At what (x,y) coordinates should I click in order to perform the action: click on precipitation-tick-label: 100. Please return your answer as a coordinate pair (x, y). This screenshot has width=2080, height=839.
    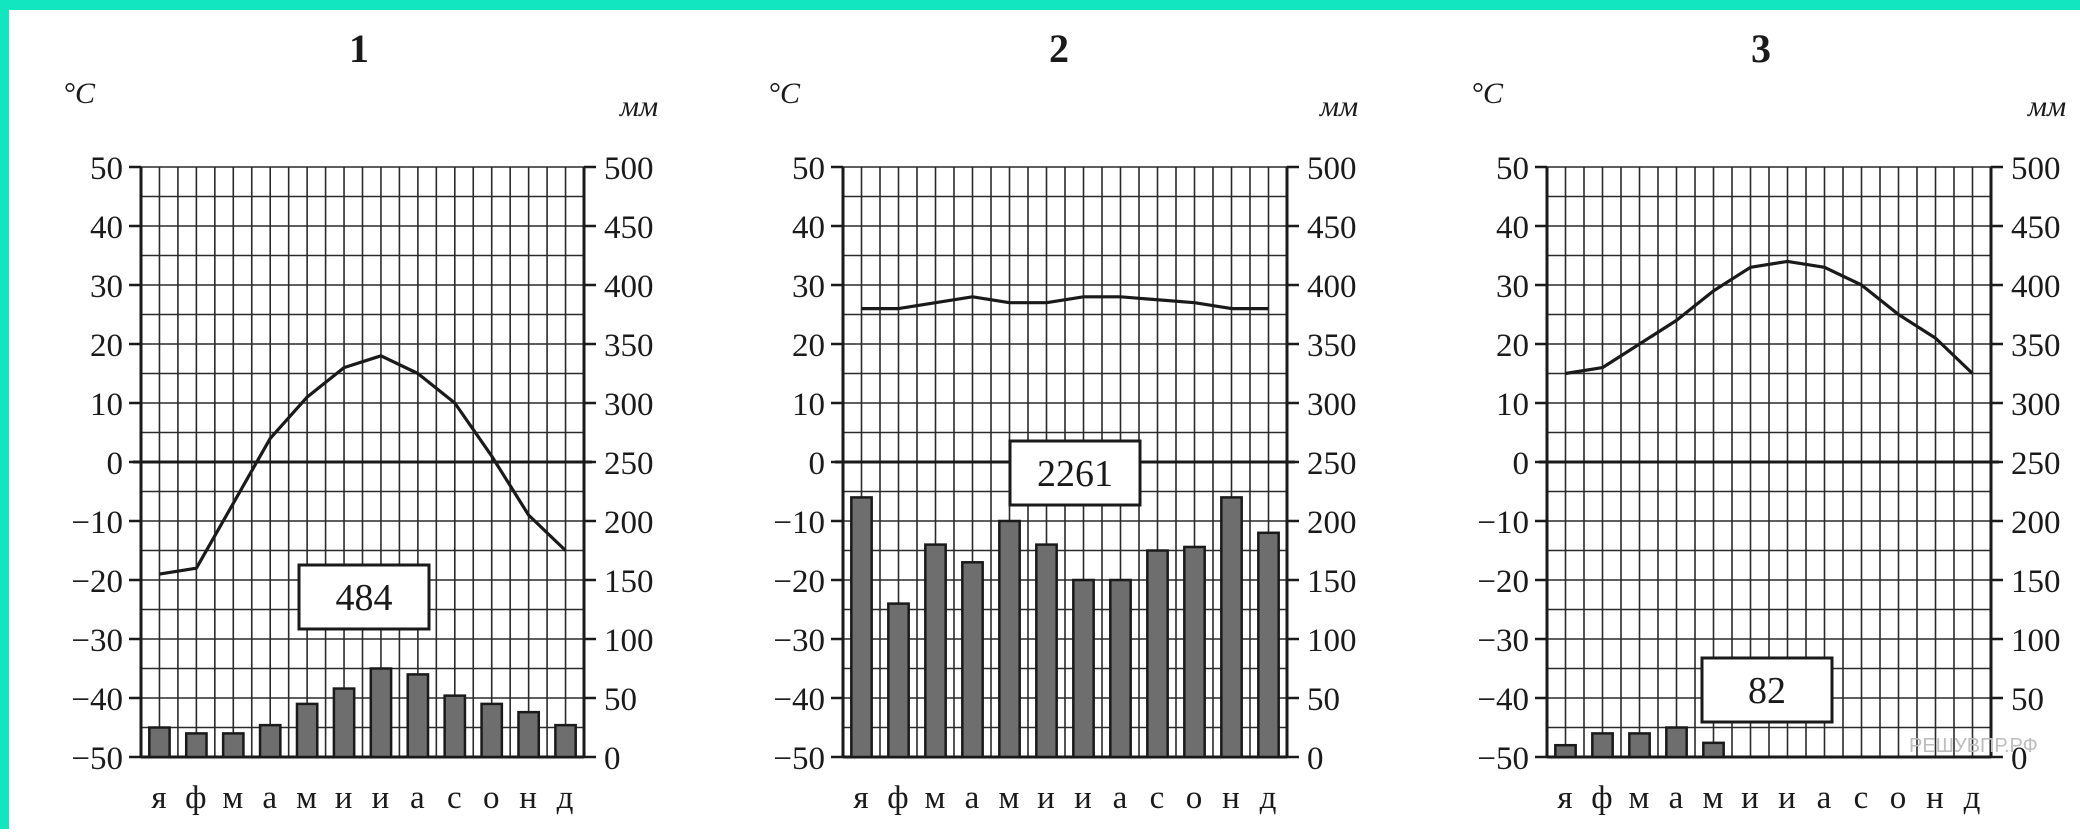
    Looking at the image, I should click on (1332, 641).